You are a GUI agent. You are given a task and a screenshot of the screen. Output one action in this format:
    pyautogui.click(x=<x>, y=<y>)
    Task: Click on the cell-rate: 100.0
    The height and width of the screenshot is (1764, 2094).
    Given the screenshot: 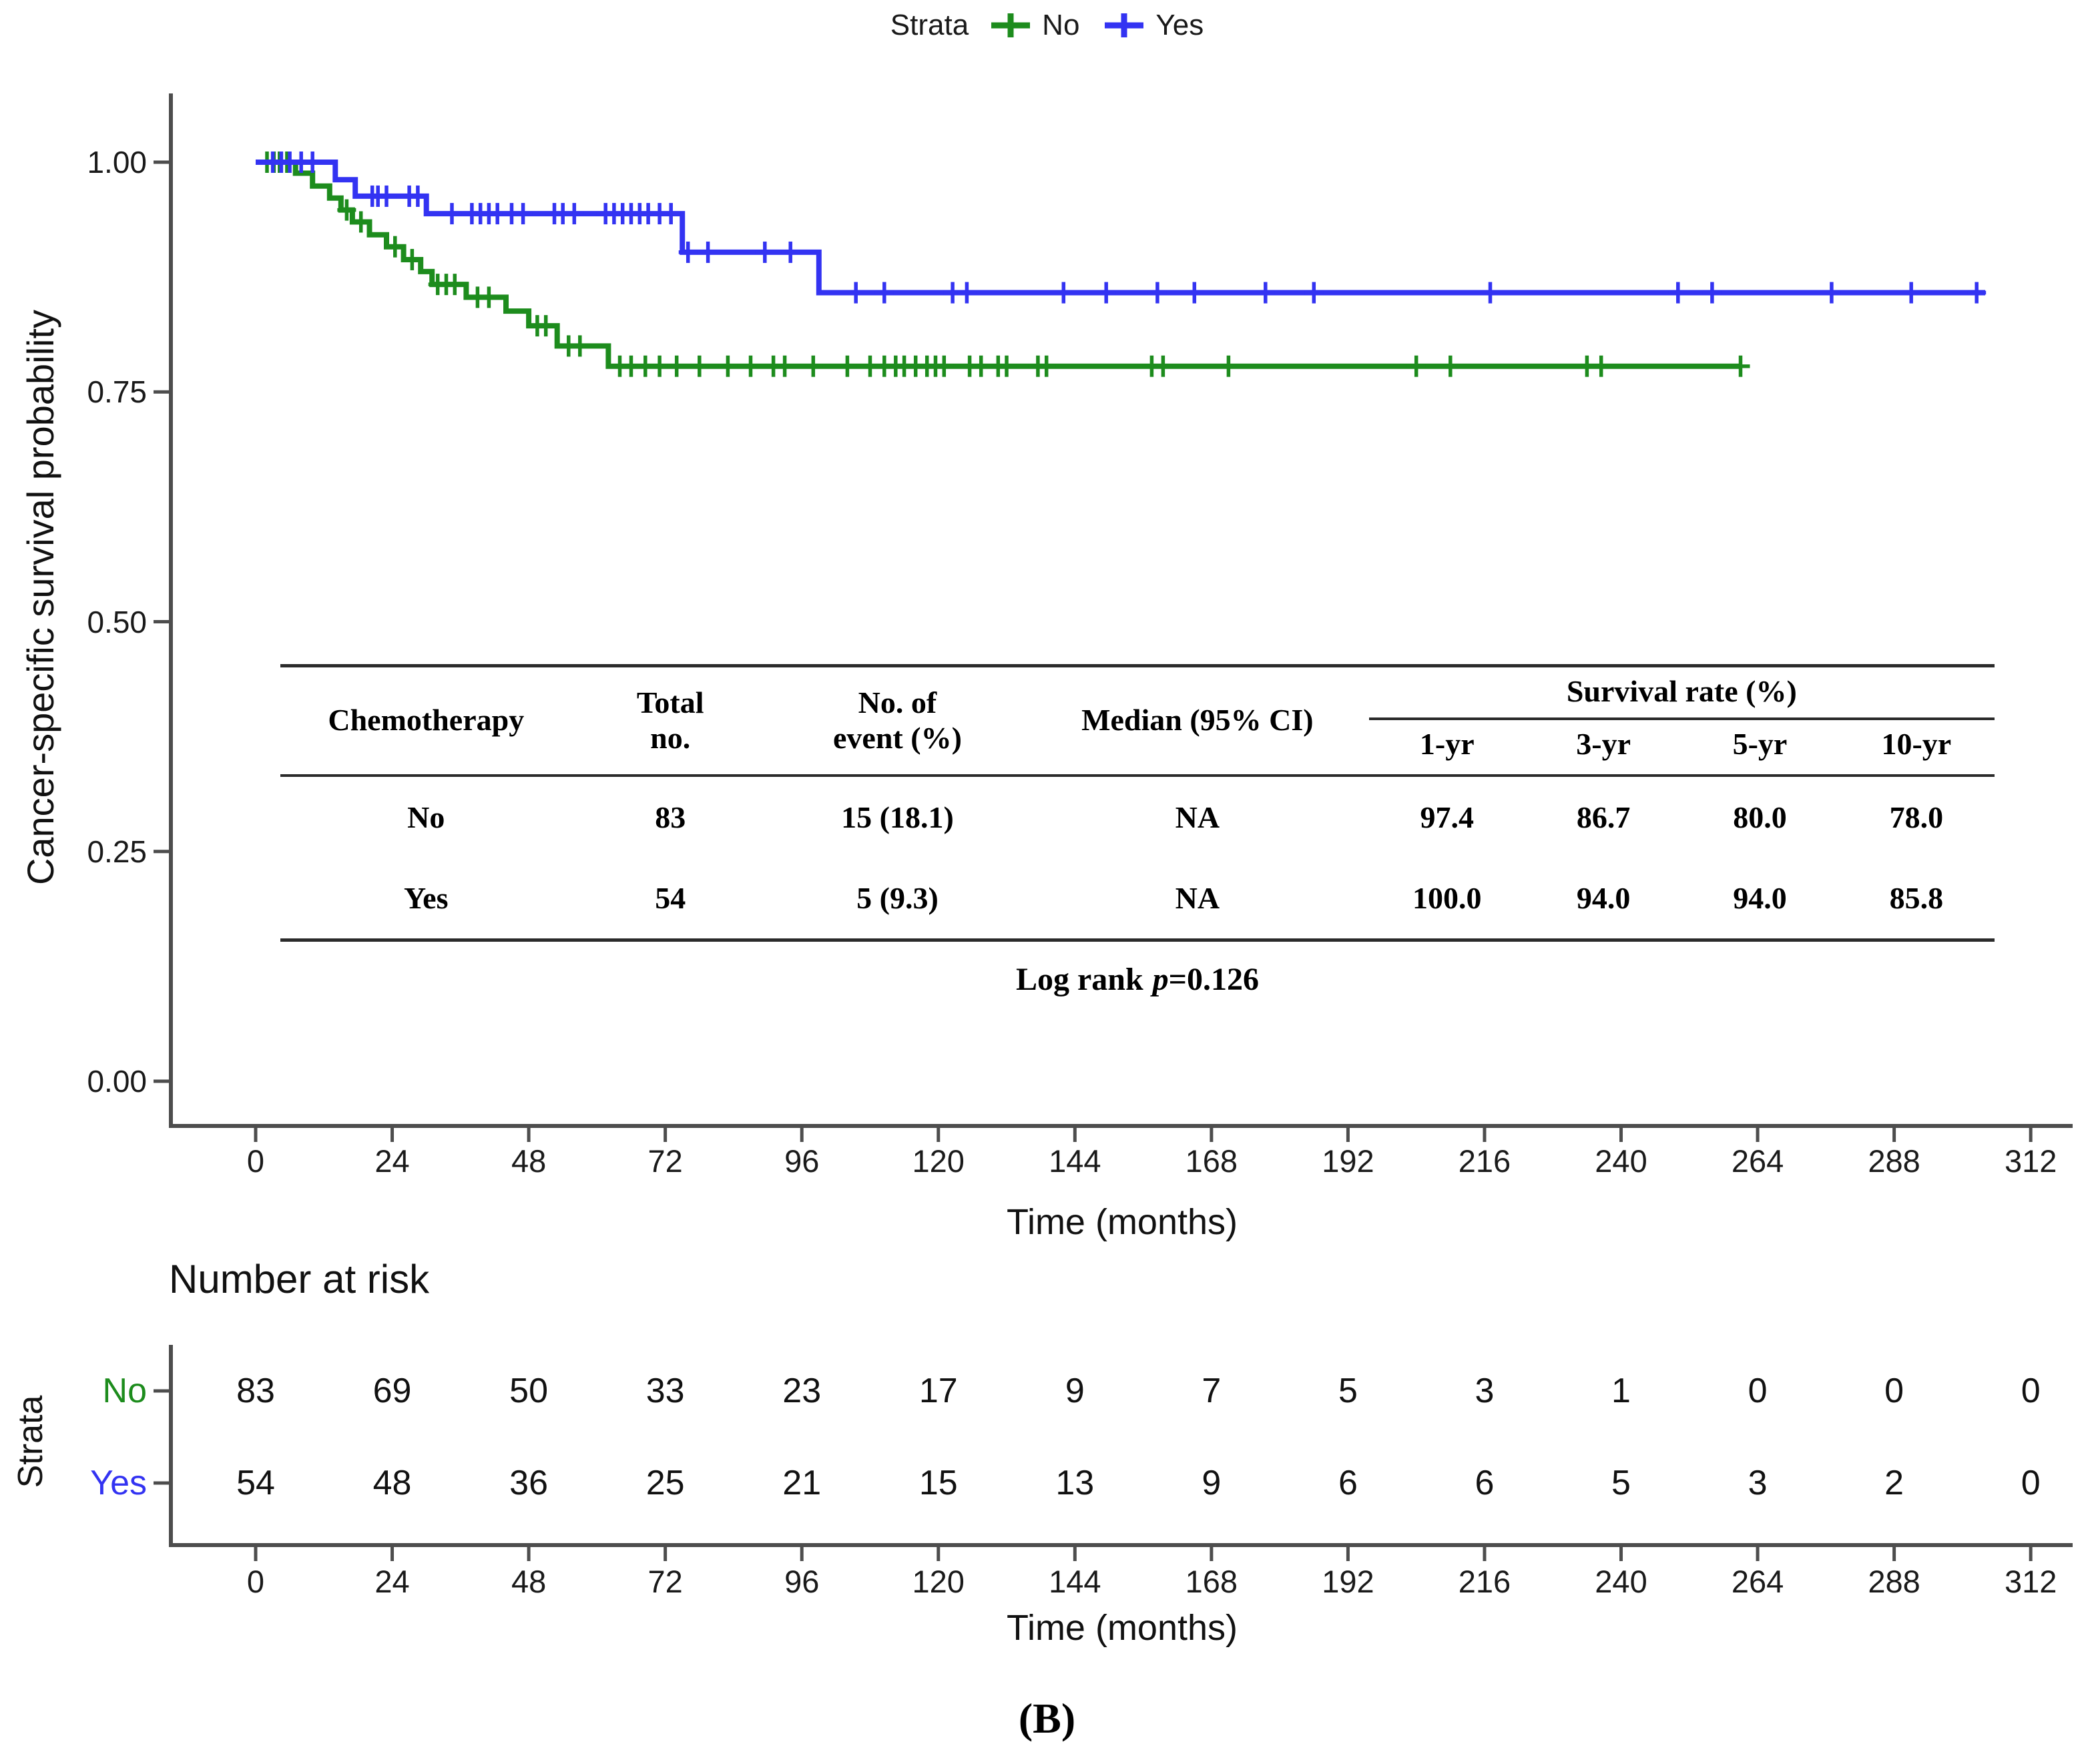 What is the action you would take?
    pyautogui.click(x=1447, y=897)
    